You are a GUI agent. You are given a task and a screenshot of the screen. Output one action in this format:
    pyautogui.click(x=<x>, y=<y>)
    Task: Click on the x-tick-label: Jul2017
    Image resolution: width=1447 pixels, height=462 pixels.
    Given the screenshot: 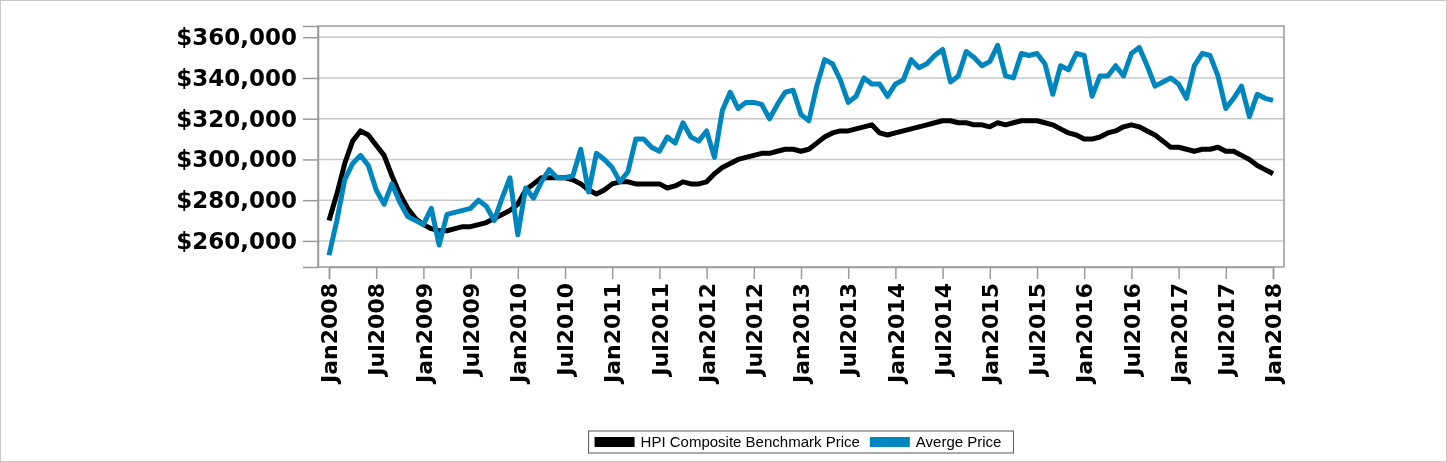 What is the action you would take?
    pyautogui.click(x=1226, y=330)
    